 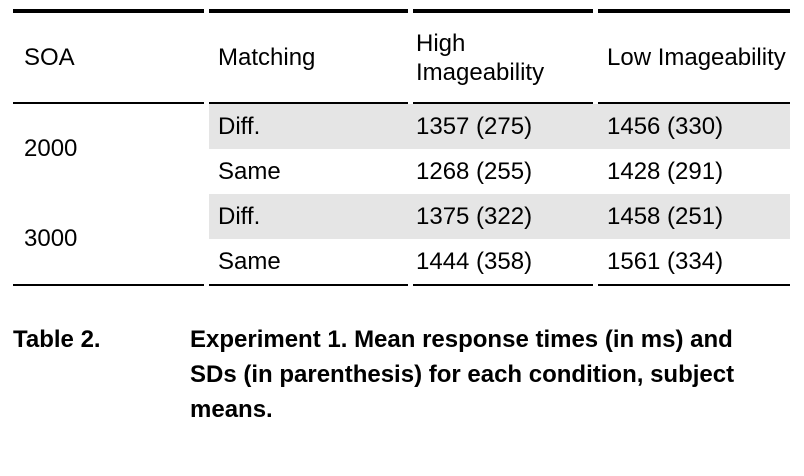 I want to click on cell-low-imageability: 1561 (334), so click(x=665, y=261).